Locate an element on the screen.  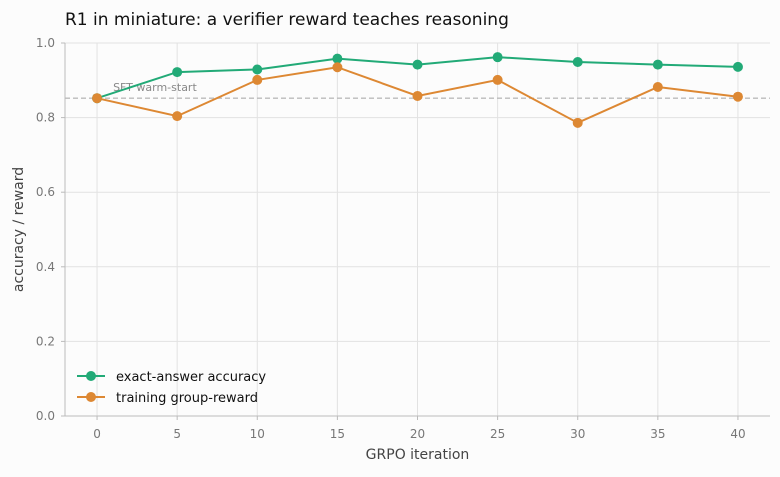
x-tick-label: 40 is located at coordinates (737, 434).